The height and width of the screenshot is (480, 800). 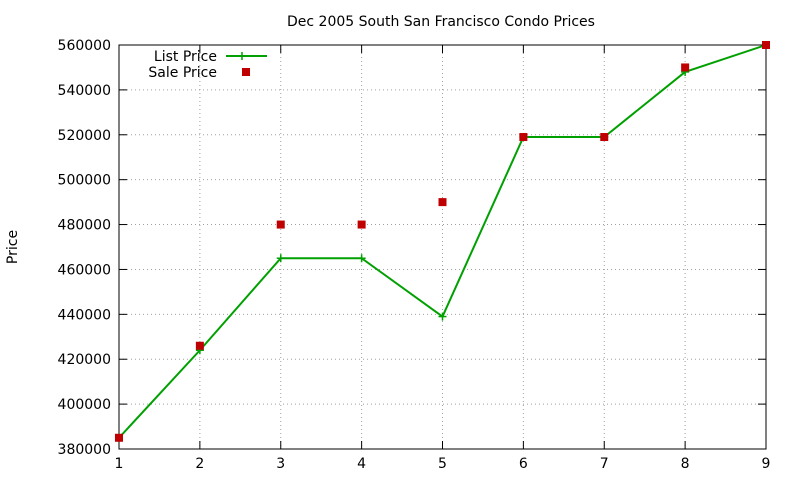 I want to click on y-tick-label: 380000, so click(x=84, y=450).